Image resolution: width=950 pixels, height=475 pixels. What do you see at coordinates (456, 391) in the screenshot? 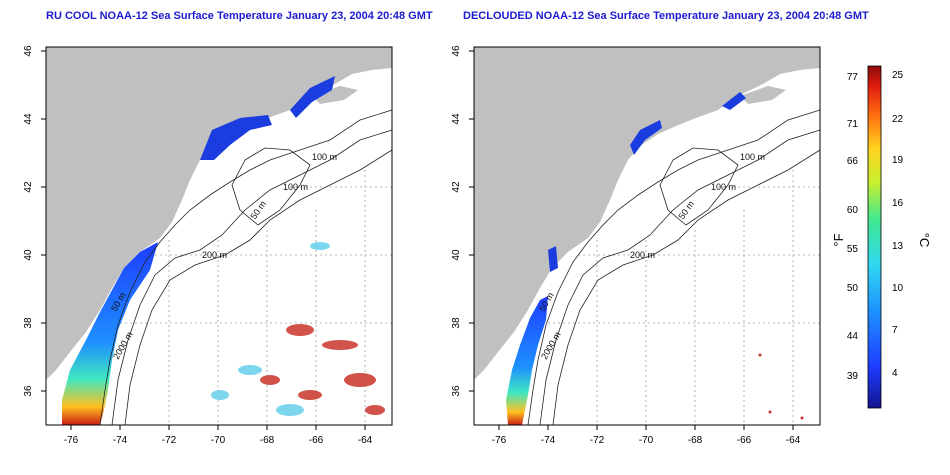
I see `right-y-tick-label: 36` at bounding box center [456, 391].